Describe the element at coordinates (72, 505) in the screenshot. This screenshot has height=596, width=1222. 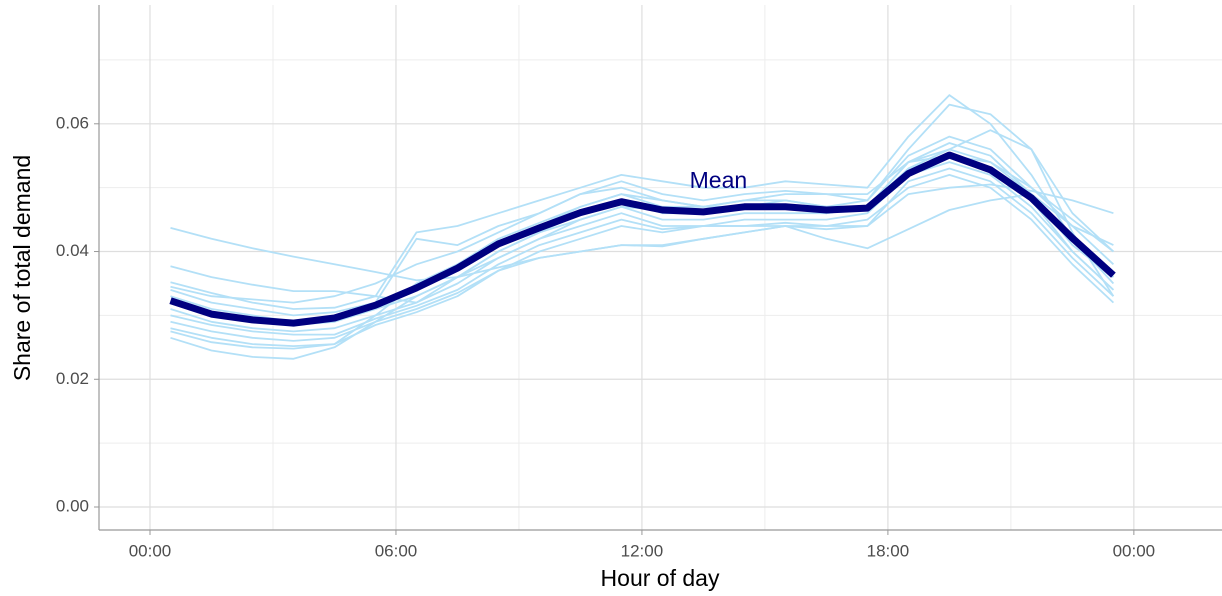
I see `y-tick-label: 0.00` at that location.